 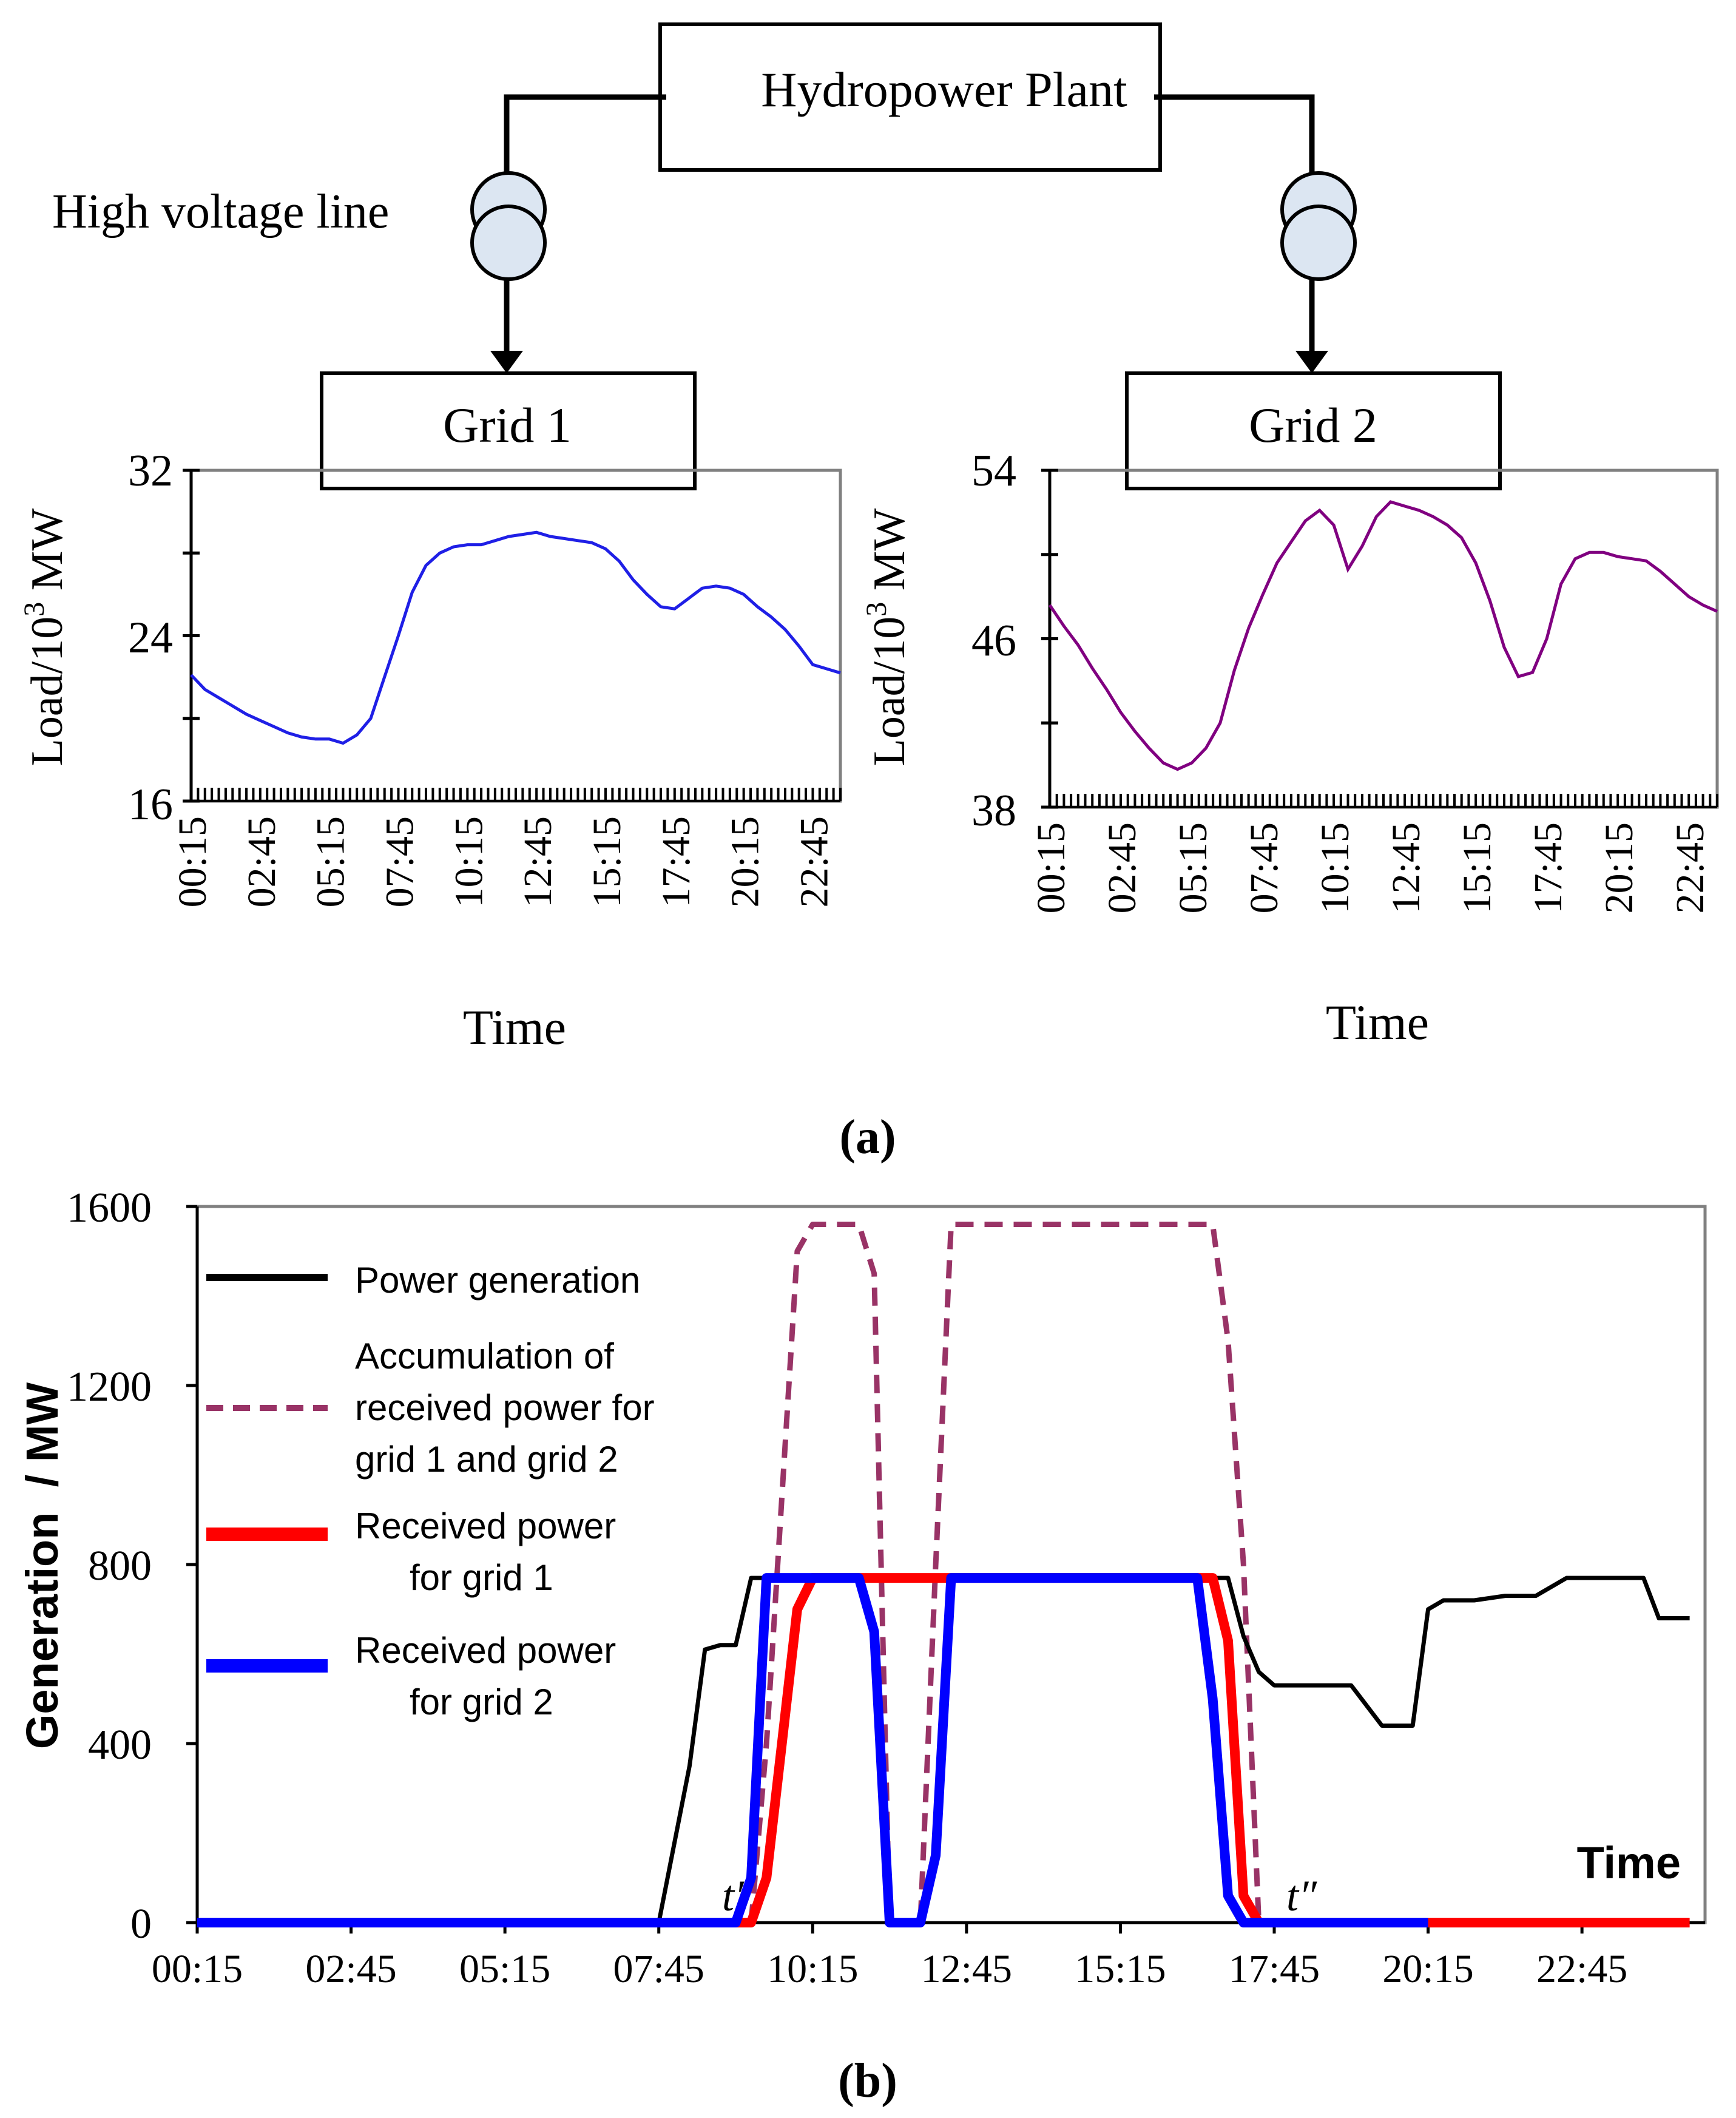 What do you see at coordinates (867, 1137) in the screenshot?
I see `caption-a: (a)` at bounding box center [867, 1137].